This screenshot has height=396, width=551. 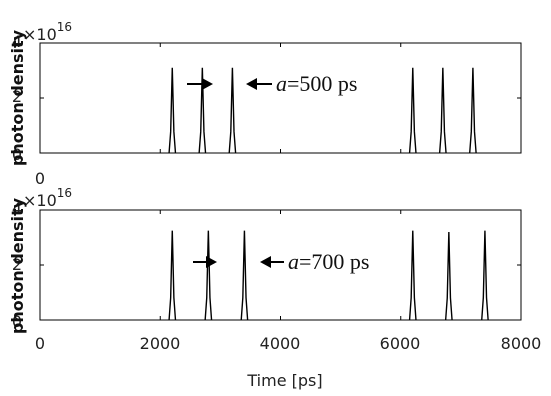 I want to click on bottom-xtick-6000: 6000, so click(x=400, y=343).